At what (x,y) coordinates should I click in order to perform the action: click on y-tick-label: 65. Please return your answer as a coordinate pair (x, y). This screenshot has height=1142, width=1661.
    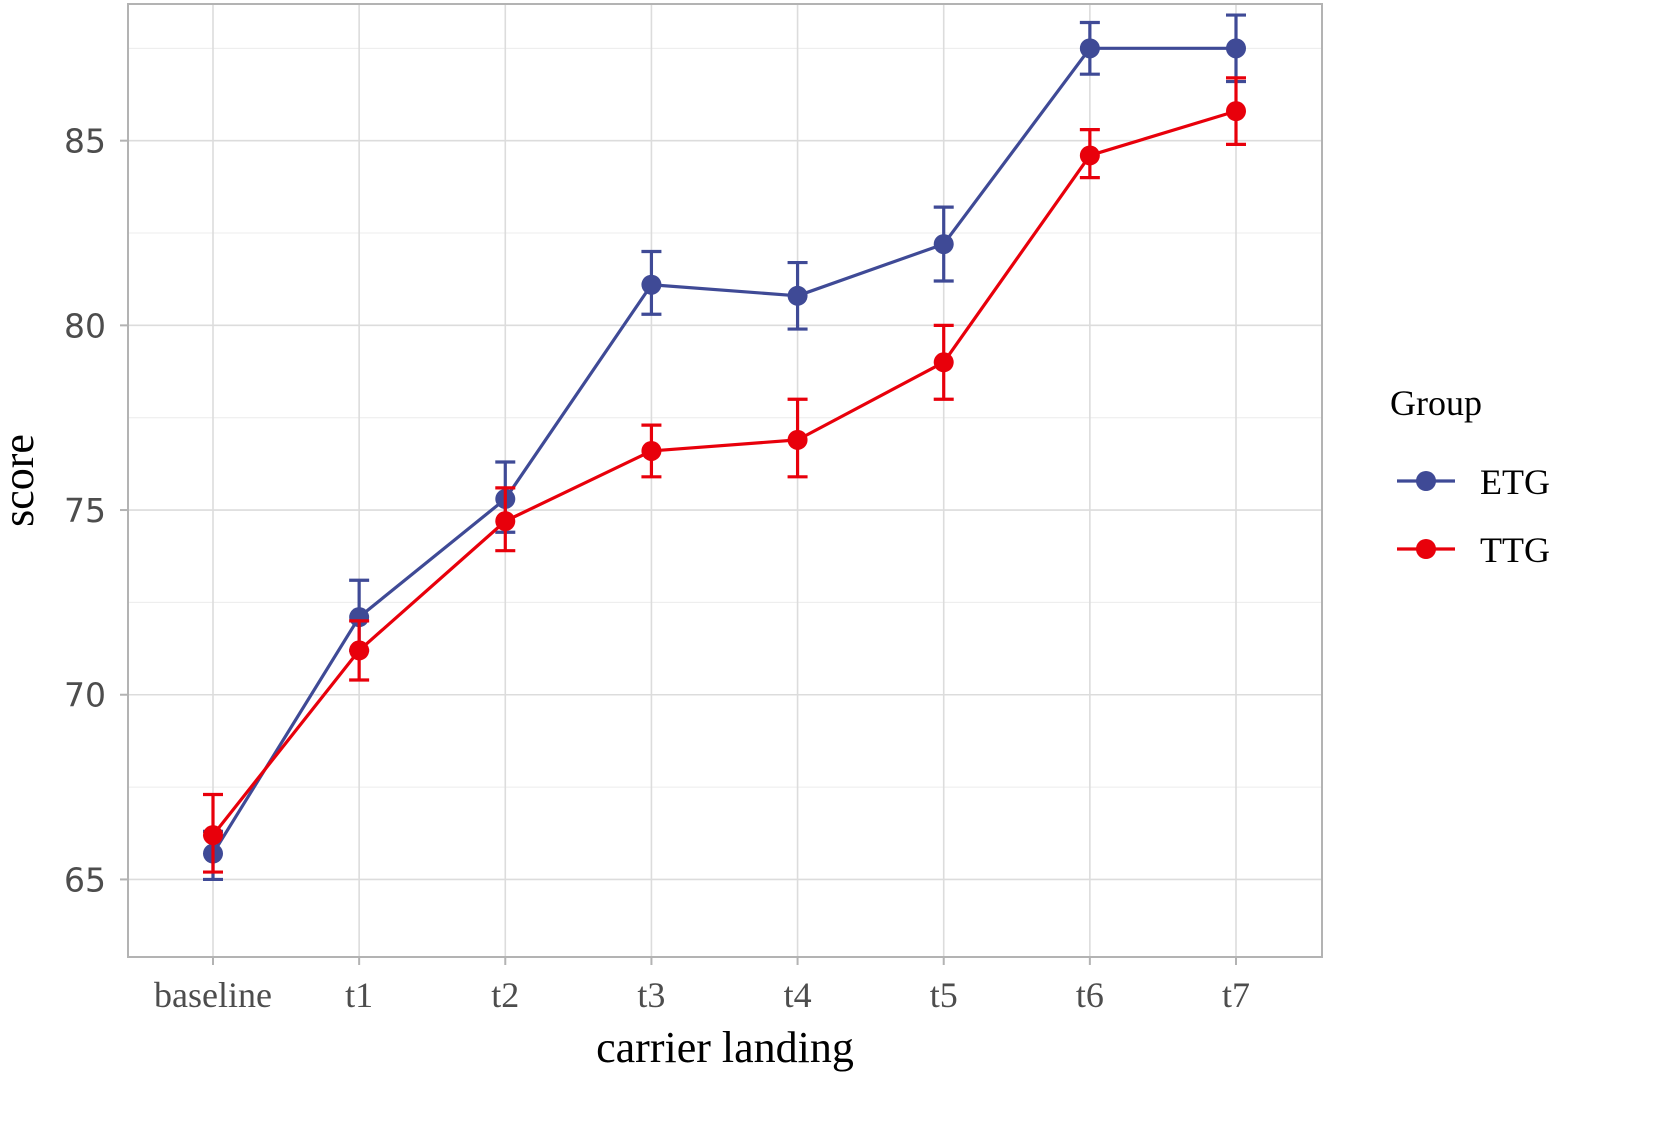
    Looking at the image, I should click on (85, 879).